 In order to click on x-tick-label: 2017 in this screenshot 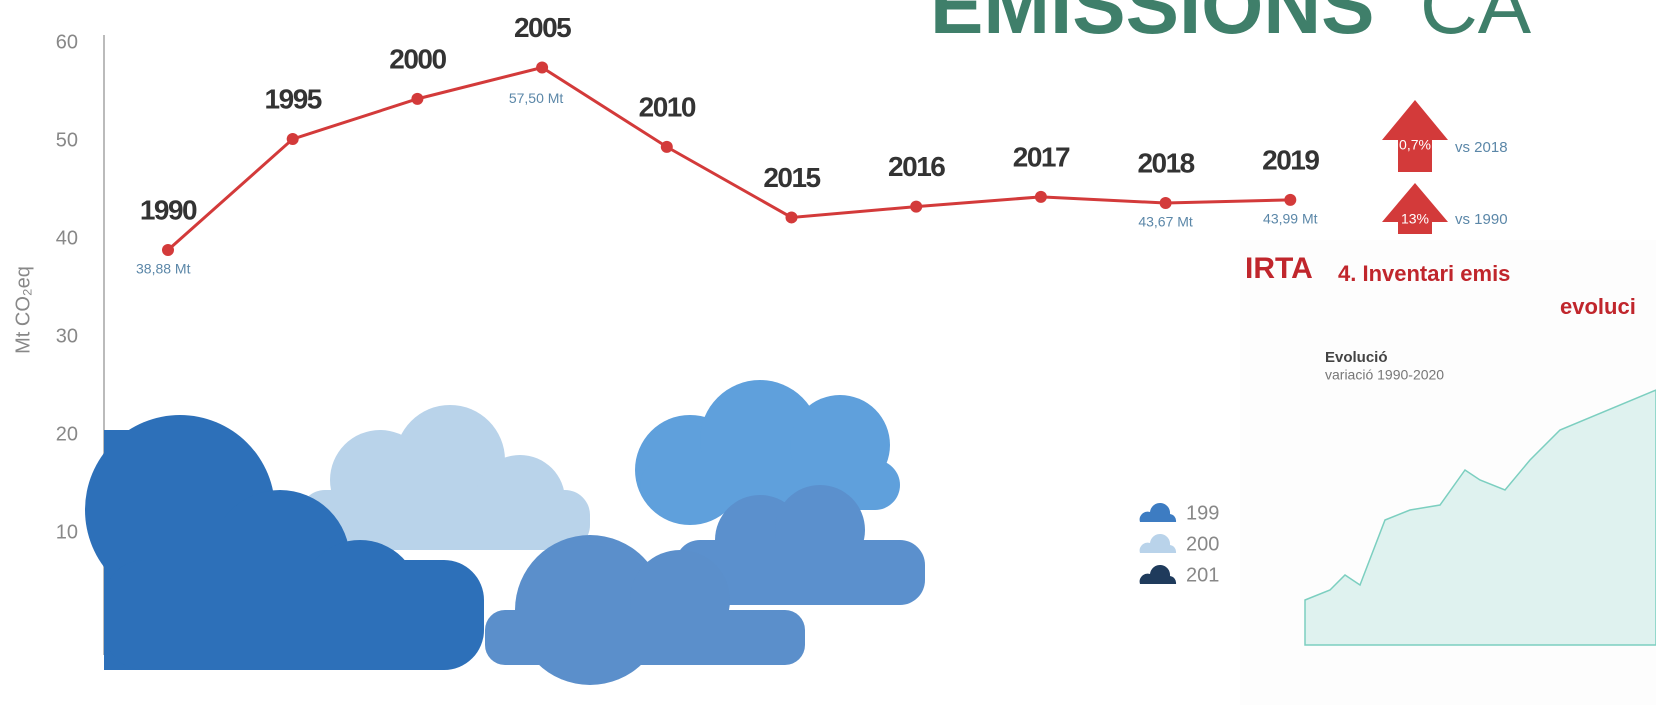, I will do `click(1041, 156)`.